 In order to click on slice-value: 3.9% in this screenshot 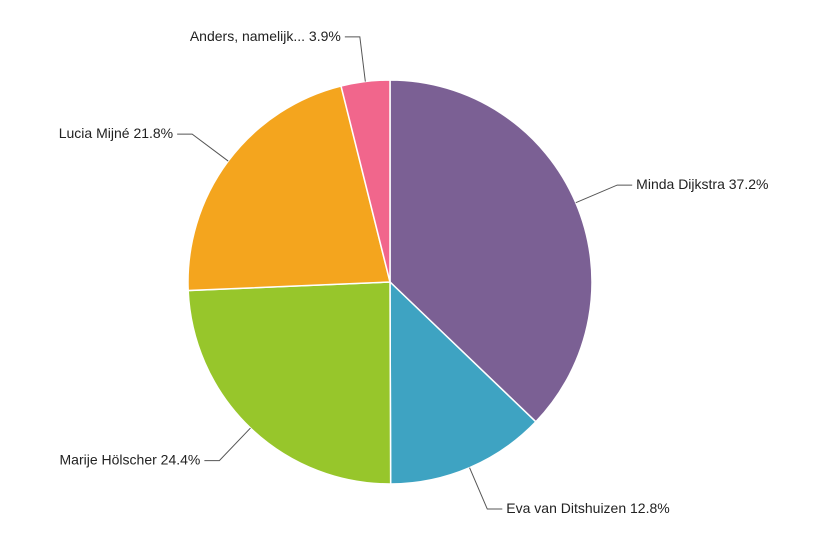, I will do `click(325, 36)`.